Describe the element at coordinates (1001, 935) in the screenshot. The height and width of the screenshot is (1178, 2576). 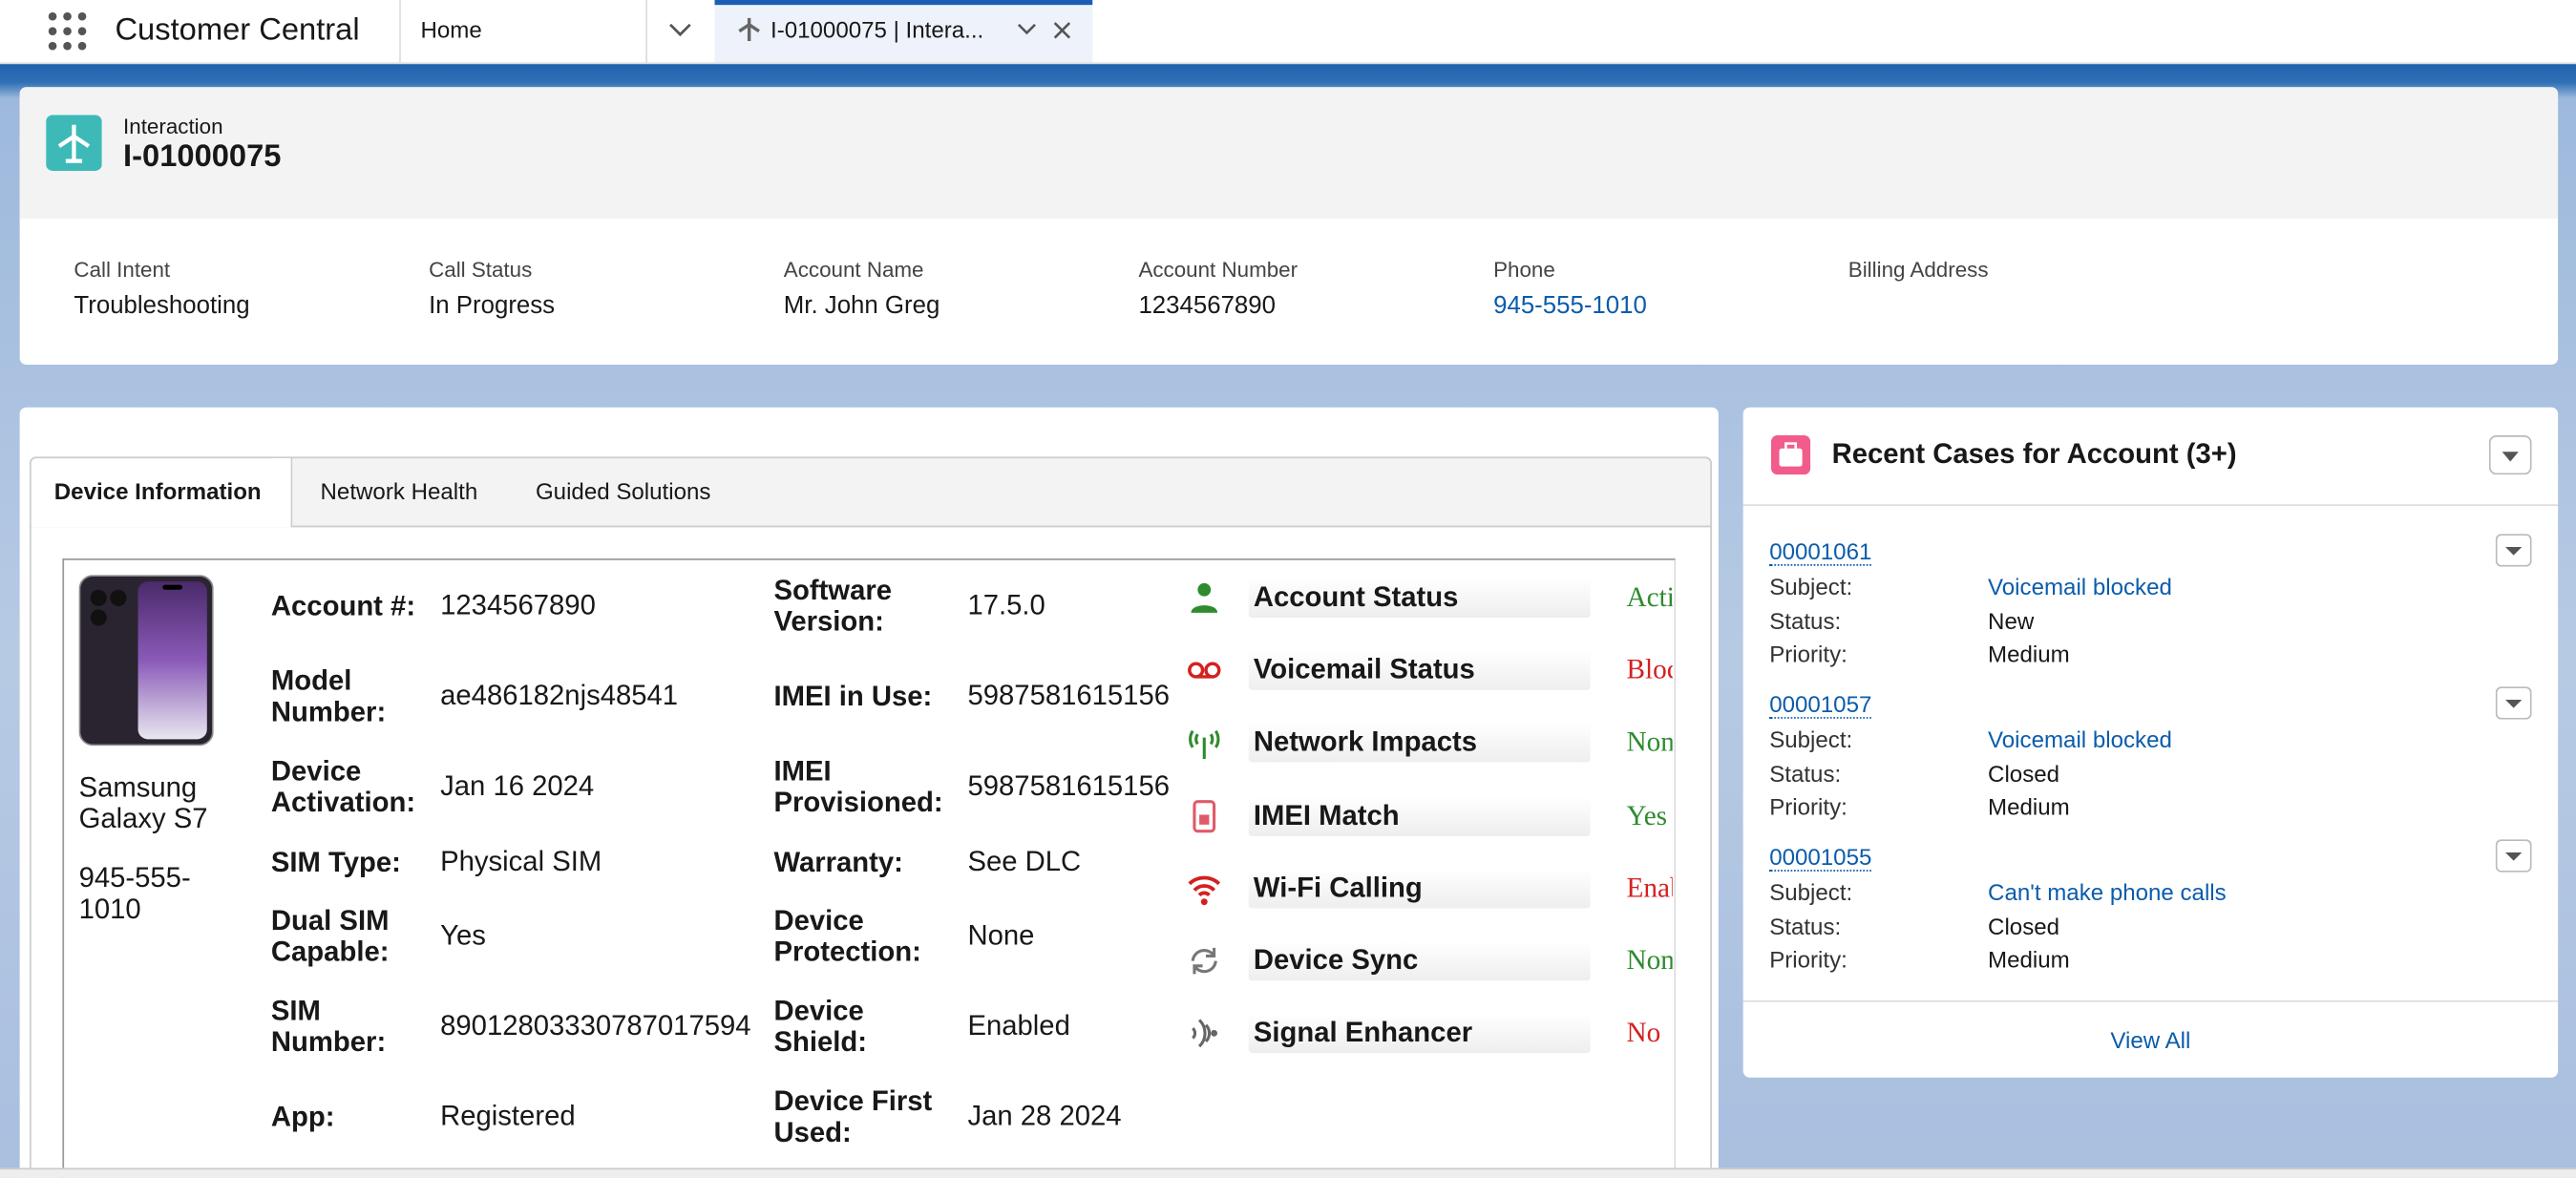
I see `device-value: None` at that location.